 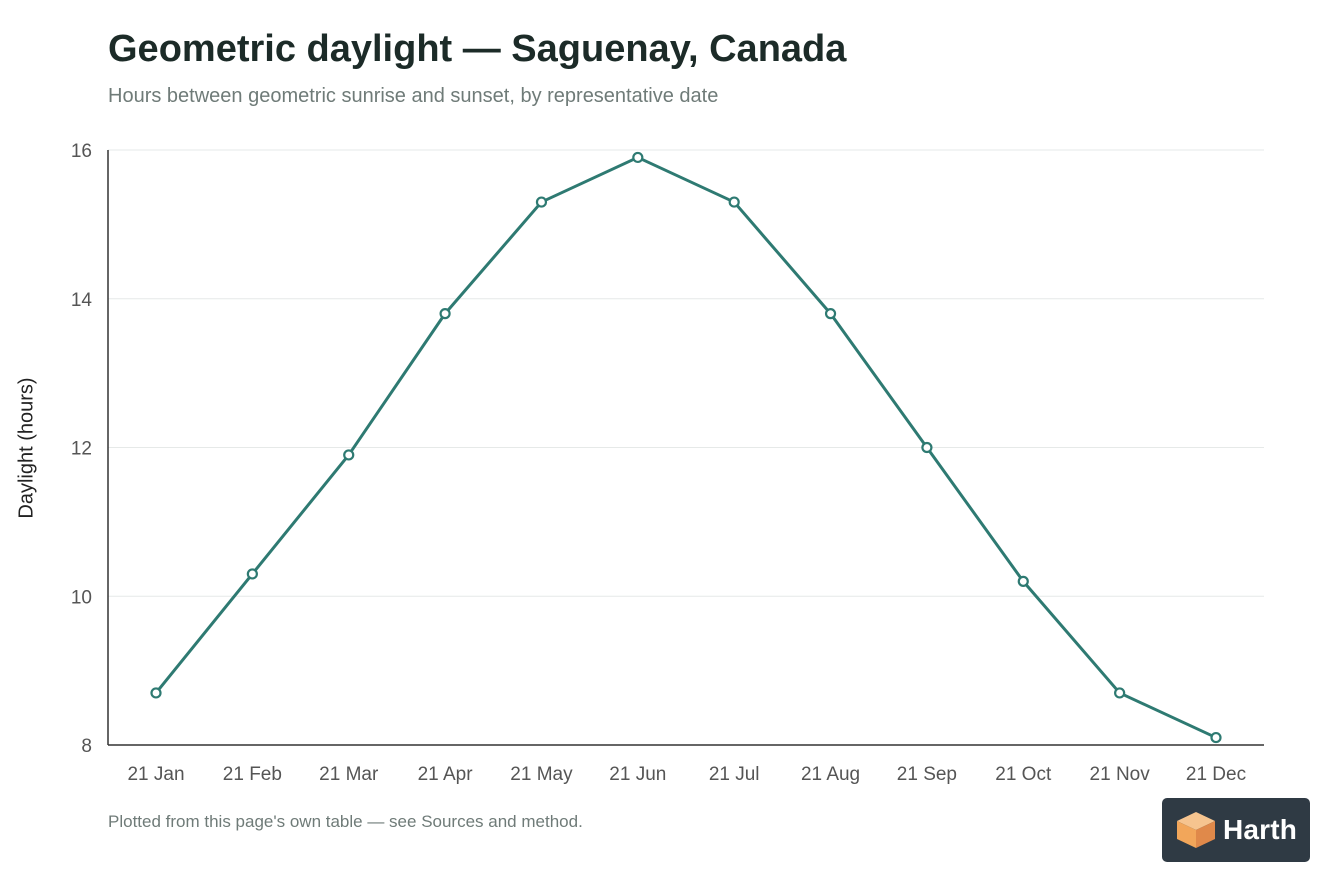 I want to click on y-tick-labels: 8 10 12 14 16, so click(x=82, y=449).